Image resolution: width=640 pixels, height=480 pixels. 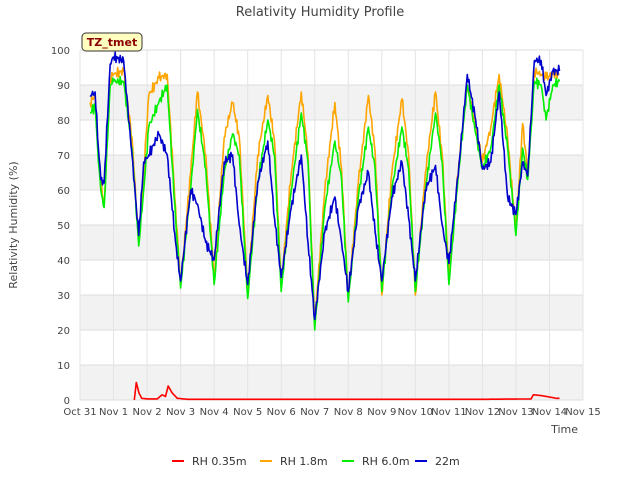 What do you see at coordinates (79, 412) in the screenshot?
I see `x-tick-label: Oct 31` at bounding box center [79, 412].